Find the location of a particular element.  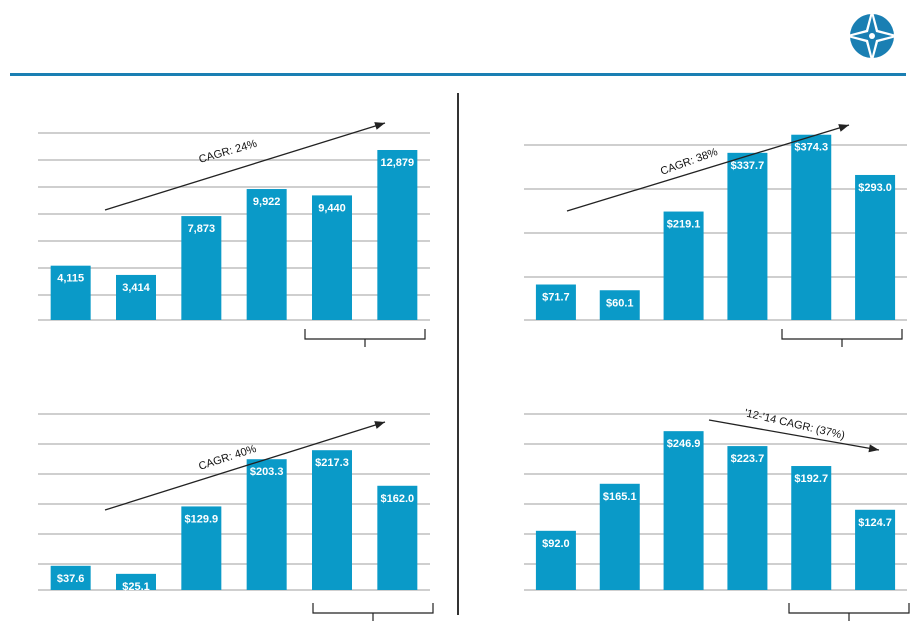

bar-value-label: $129.9 is located at coordinates (202, 519).